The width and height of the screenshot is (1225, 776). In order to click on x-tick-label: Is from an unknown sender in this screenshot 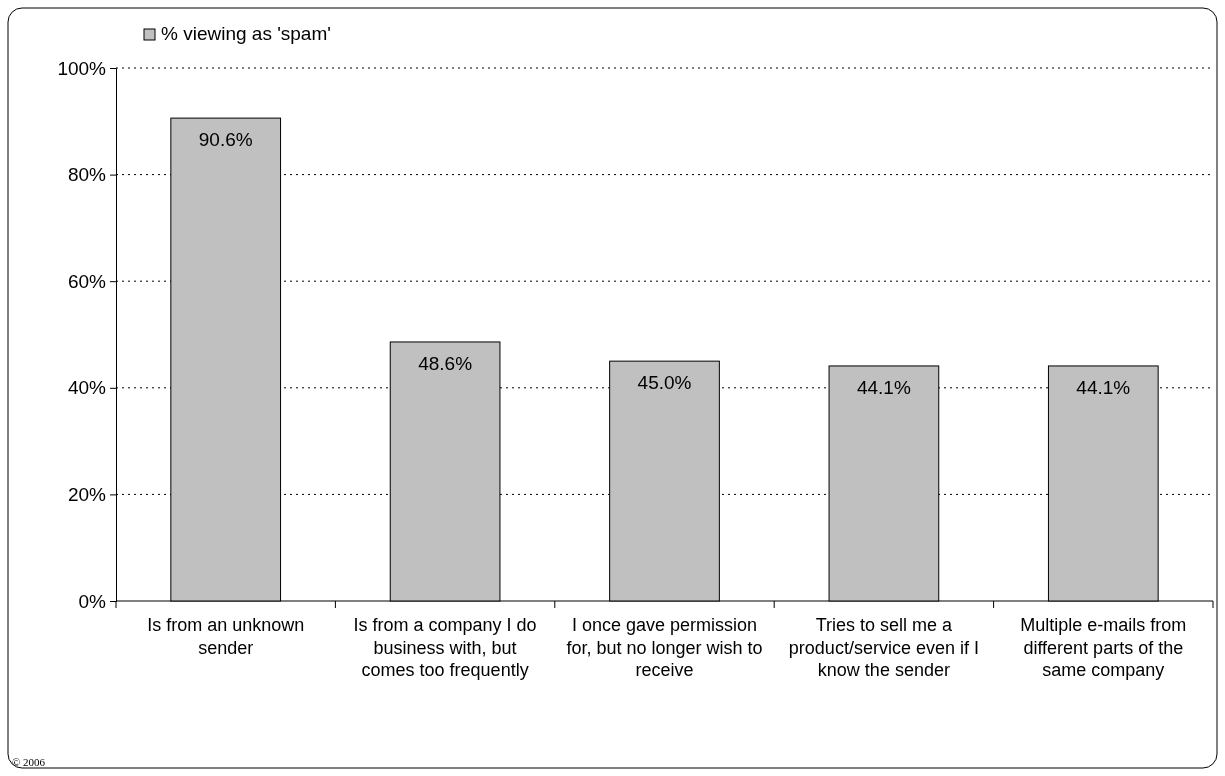, I will do `click(226, 636)`.